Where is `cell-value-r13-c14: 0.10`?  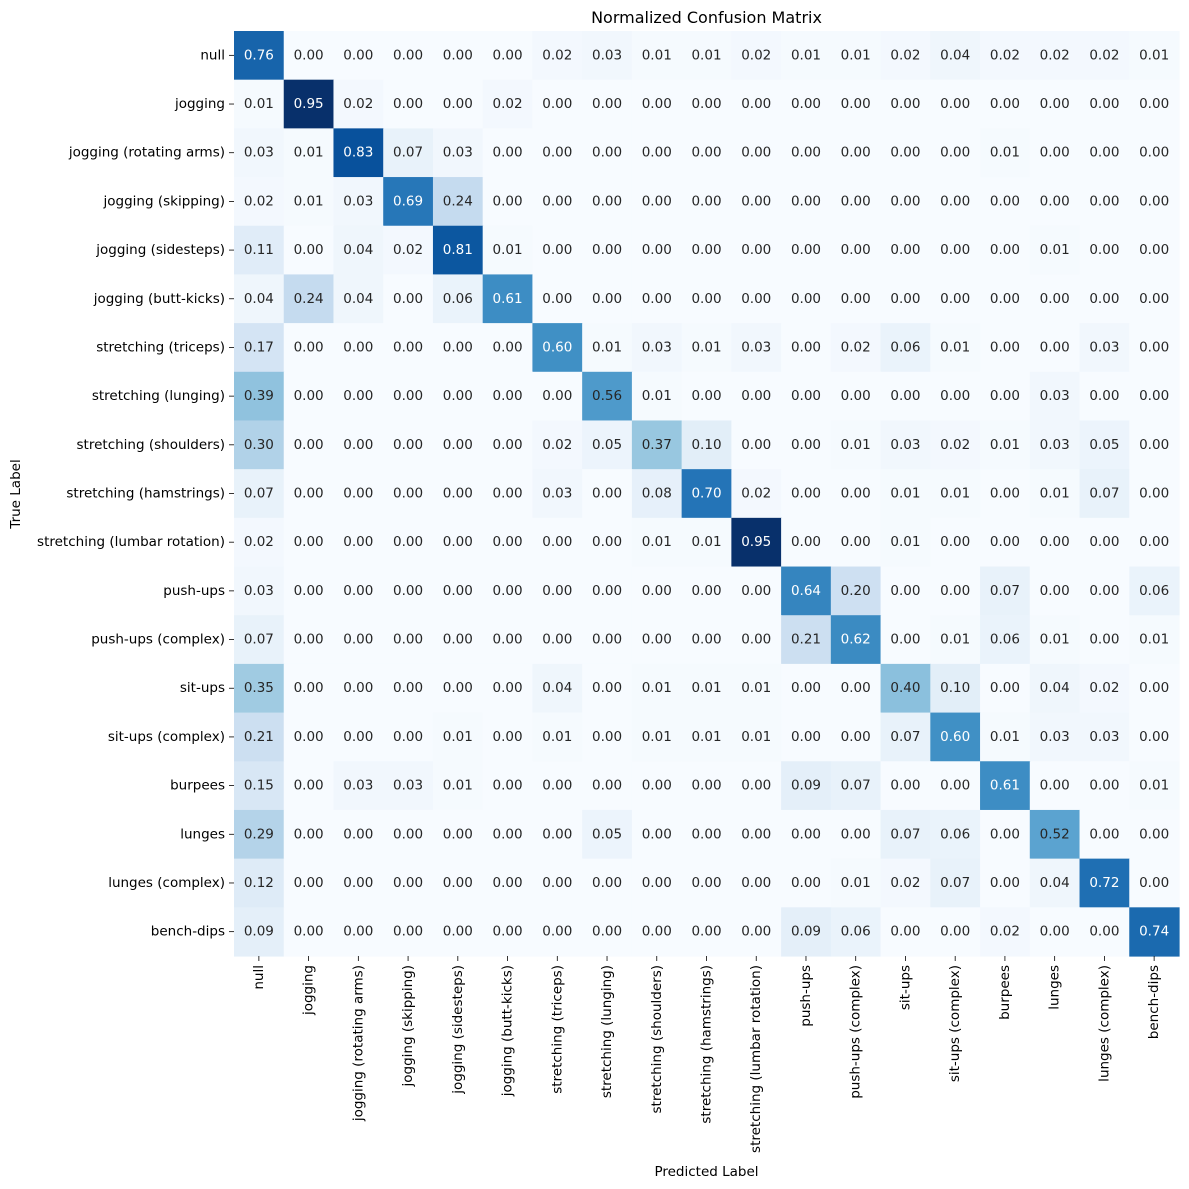 cell-value-r13-c14: 0.10 is located at coordinates (955, 688).